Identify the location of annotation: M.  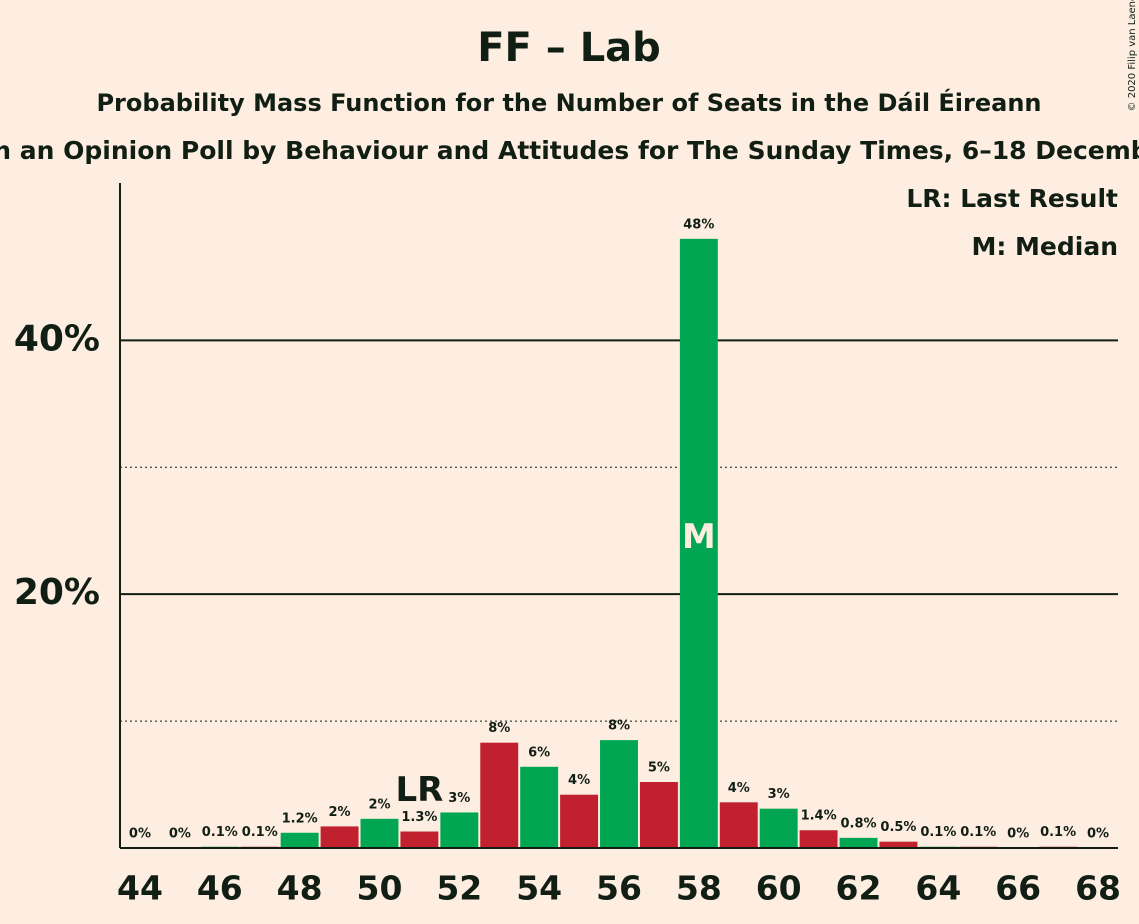
(699, 537).